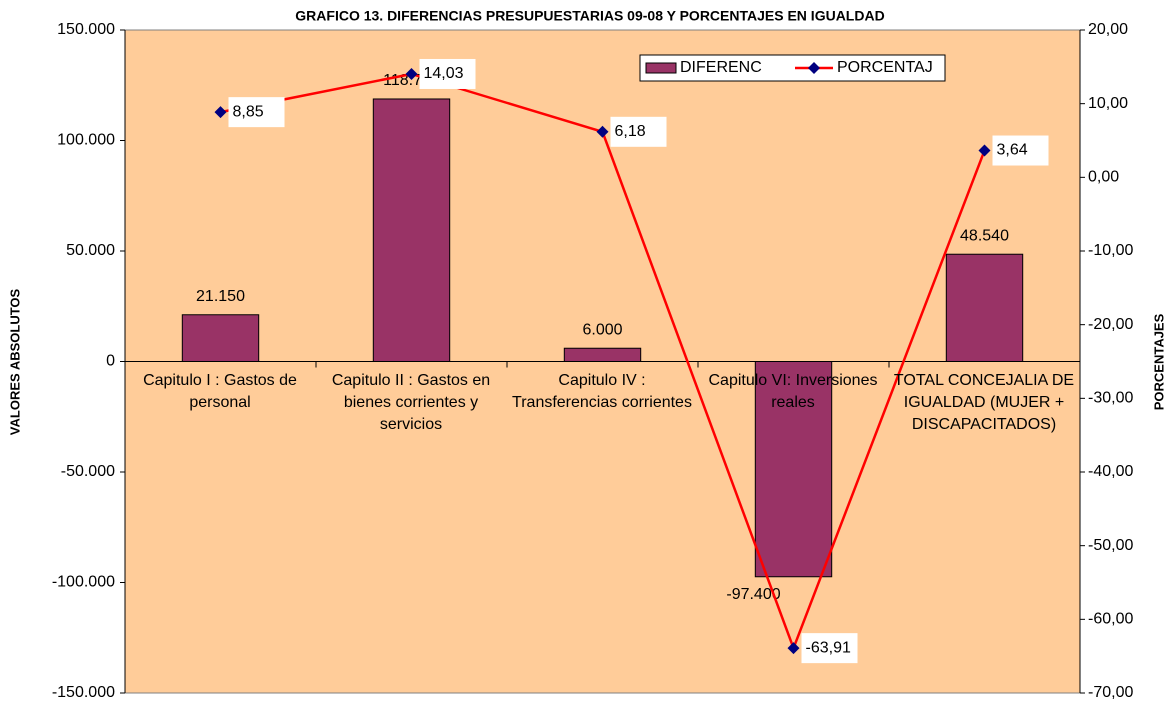 The width and height of the screenshot is (1172, 704). What do you see at coordinates (984, 235) in the screenshot?
I see `bar-value-label: 48.540` at bounding box center [984, 235].